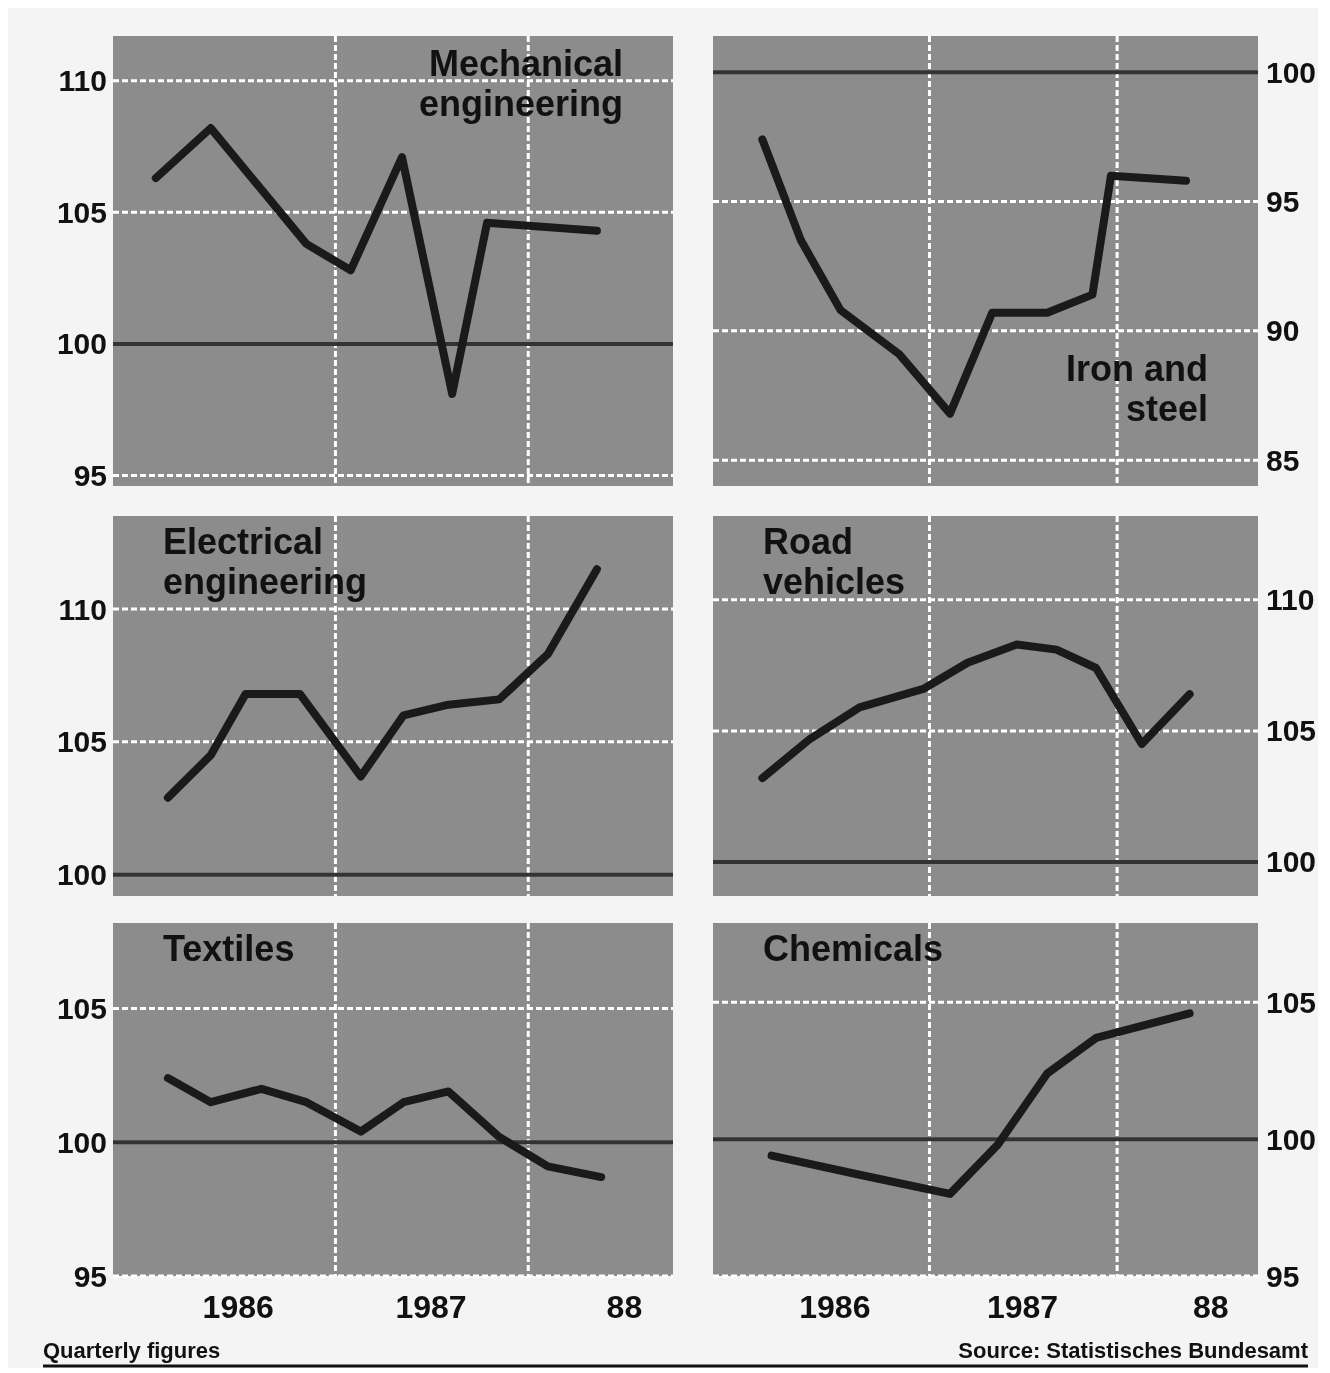 The image size is (1330, 1373). Describe the element at coordinates (520, 83) in the screenshot. I see `text: Mechanical engineering` at that location.